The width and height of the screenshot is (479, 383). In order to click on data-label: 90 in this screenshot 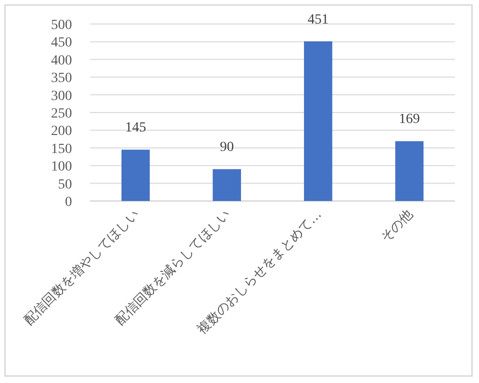, I will do `click(227, 148)`.